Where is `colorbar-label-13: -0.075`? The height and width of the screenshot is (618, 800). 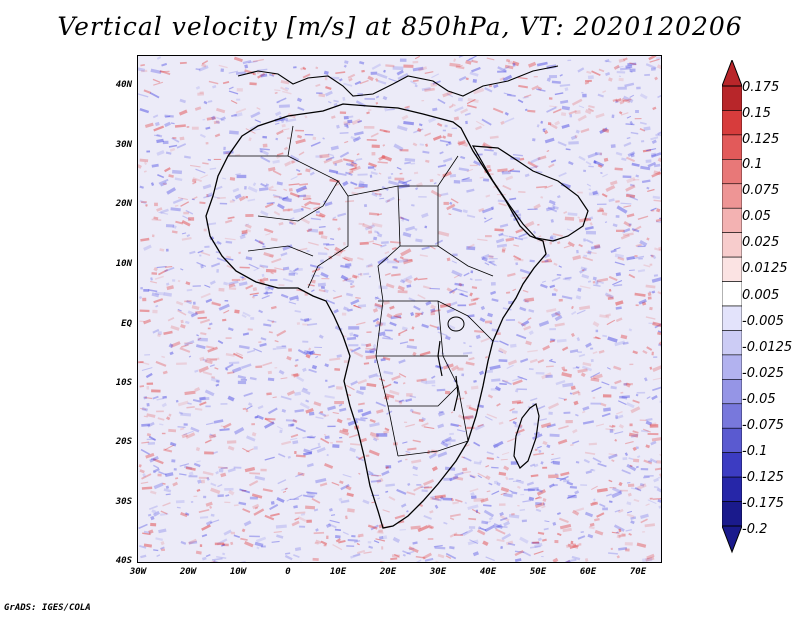 colorbar-label-13: -0.075 is located at coordinates (763, 425).